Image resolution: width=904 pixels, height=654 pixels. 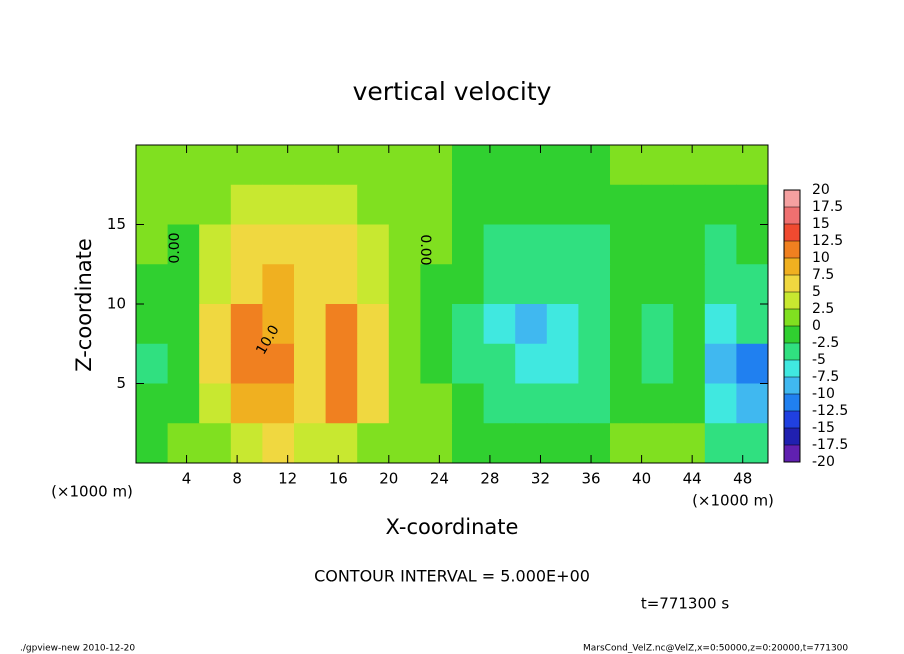 What do you see at coordinates (84, 305) in the screenshot?
I see `y-axis-label: Z-coordinate` at bounding box center [84, 305].